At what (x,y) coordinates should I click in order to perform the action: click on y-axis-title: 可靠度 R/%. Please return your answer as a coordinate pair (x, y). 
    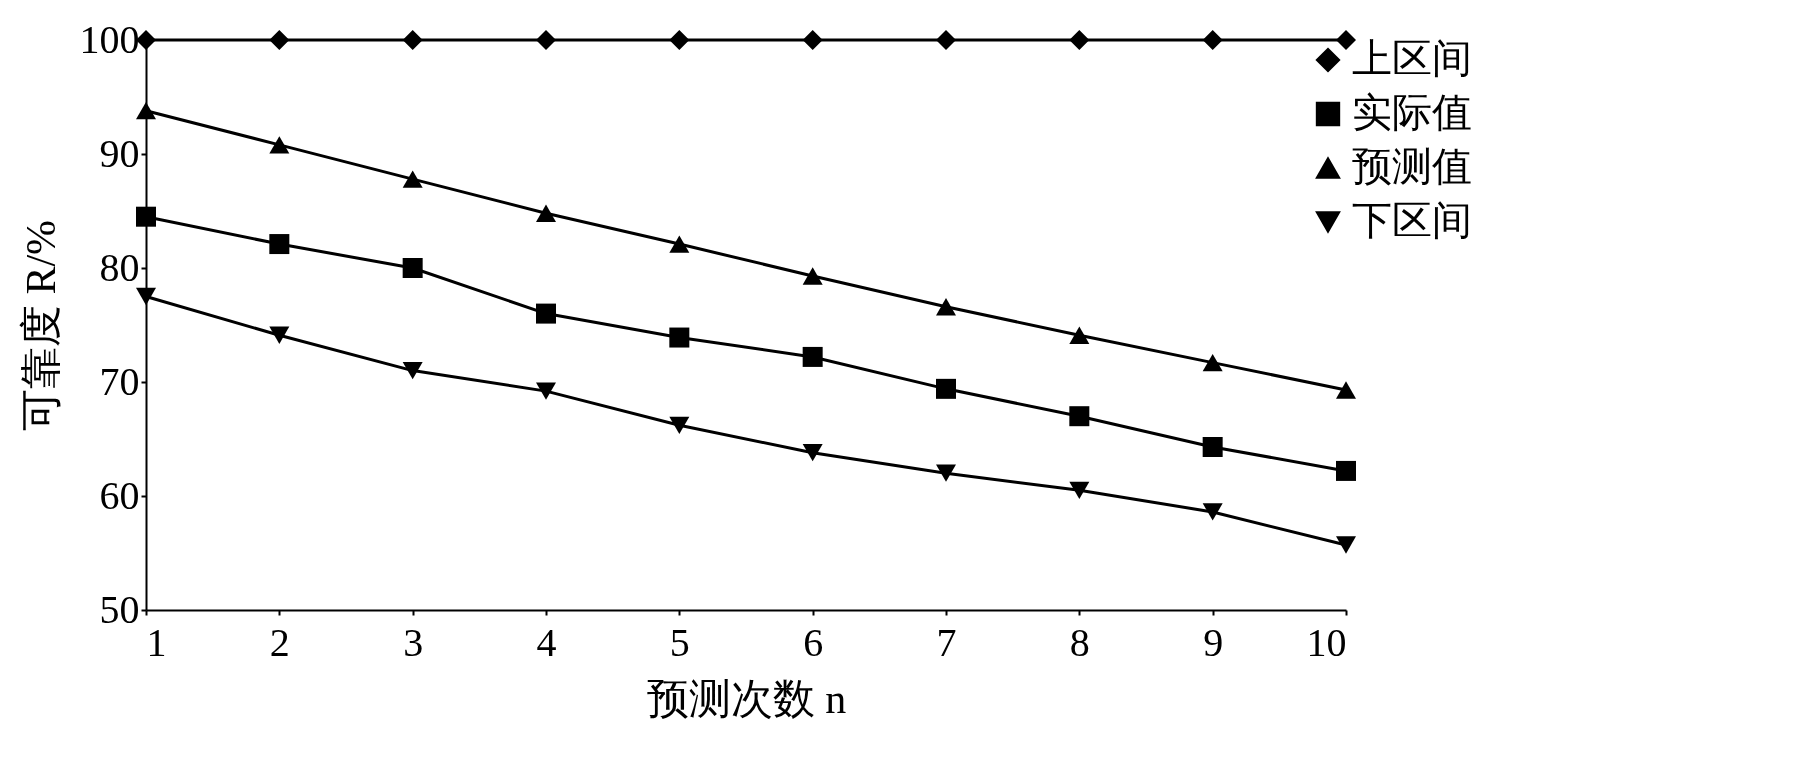
    Looking at the image, I should click on (40, 325).